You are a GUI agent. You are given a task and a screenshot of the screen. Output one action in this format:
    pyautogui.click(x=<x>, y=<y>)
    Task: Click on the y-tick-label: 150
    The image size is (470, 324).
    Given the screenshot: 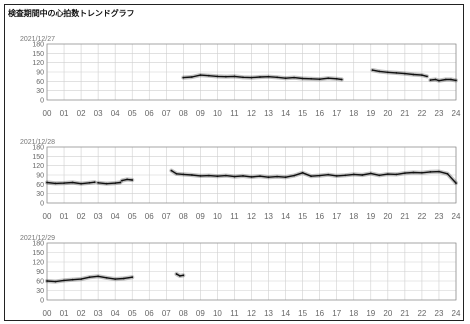 What is the action you would take?
    pyautogui.click(x=38, y=157)
    